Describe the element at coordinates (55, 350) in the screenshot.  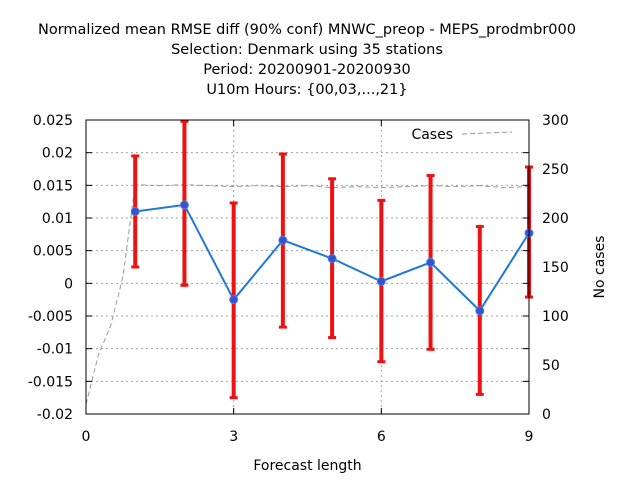
I see `y-tick-label: -0.01` at that location.